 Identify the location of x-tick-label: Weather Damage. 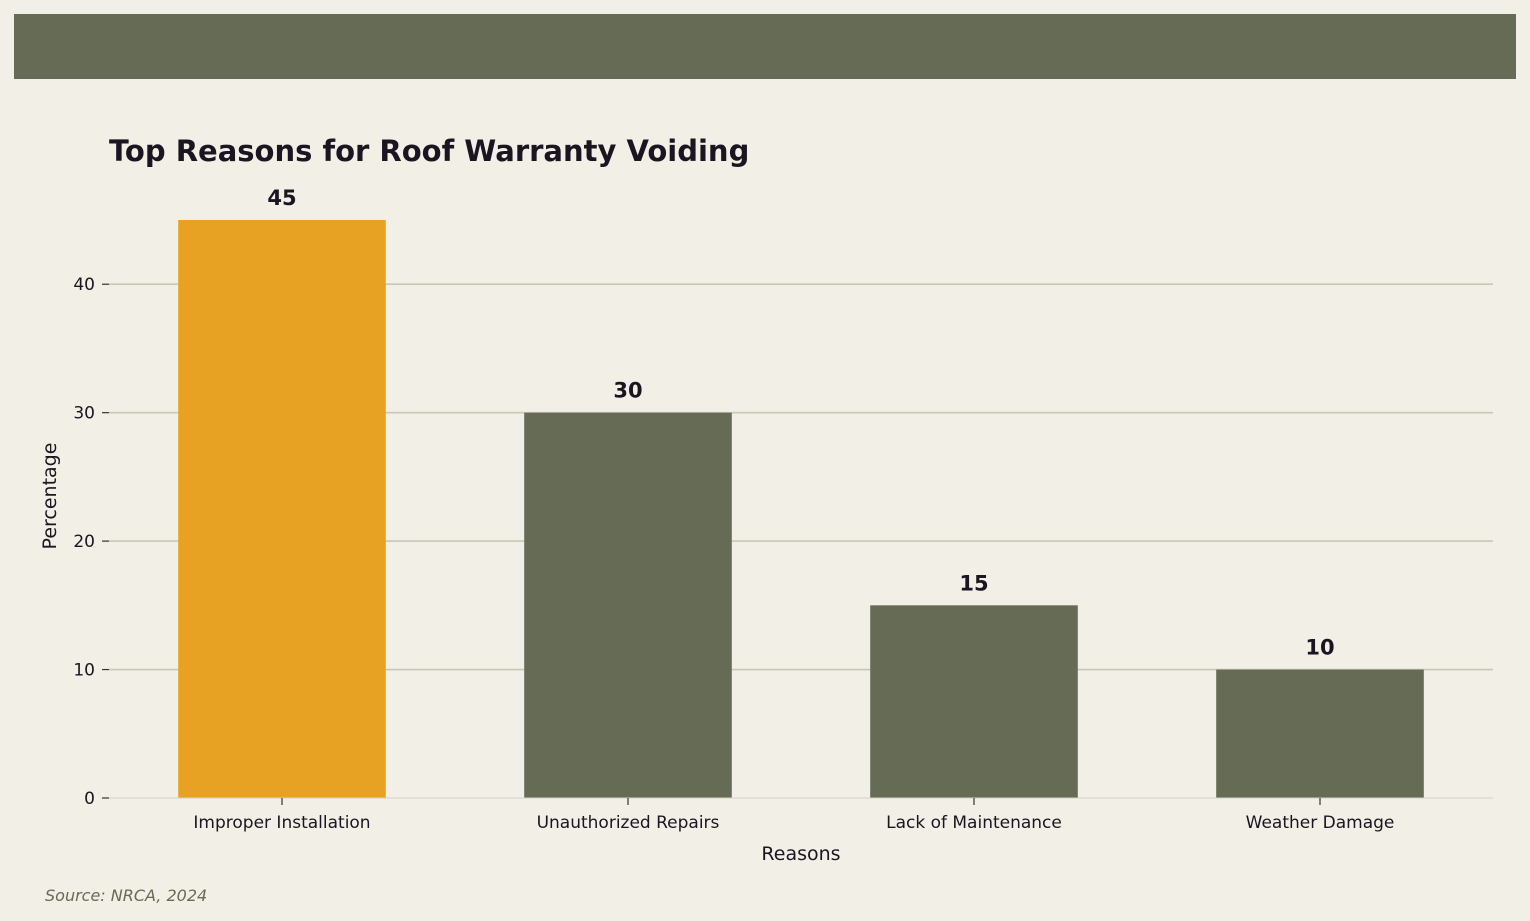
(1320, 823).